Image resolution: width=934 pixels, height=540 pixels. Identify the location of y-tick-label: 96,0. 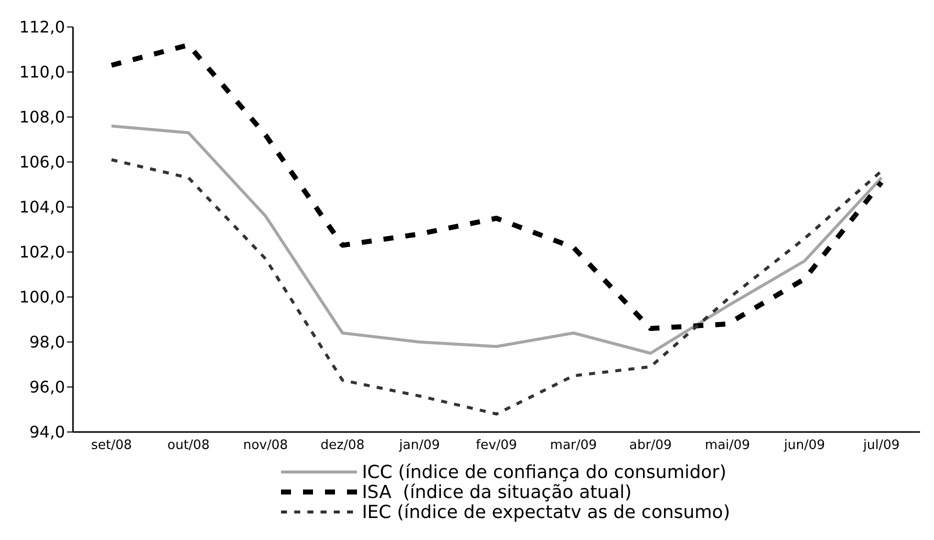
(47, 387).